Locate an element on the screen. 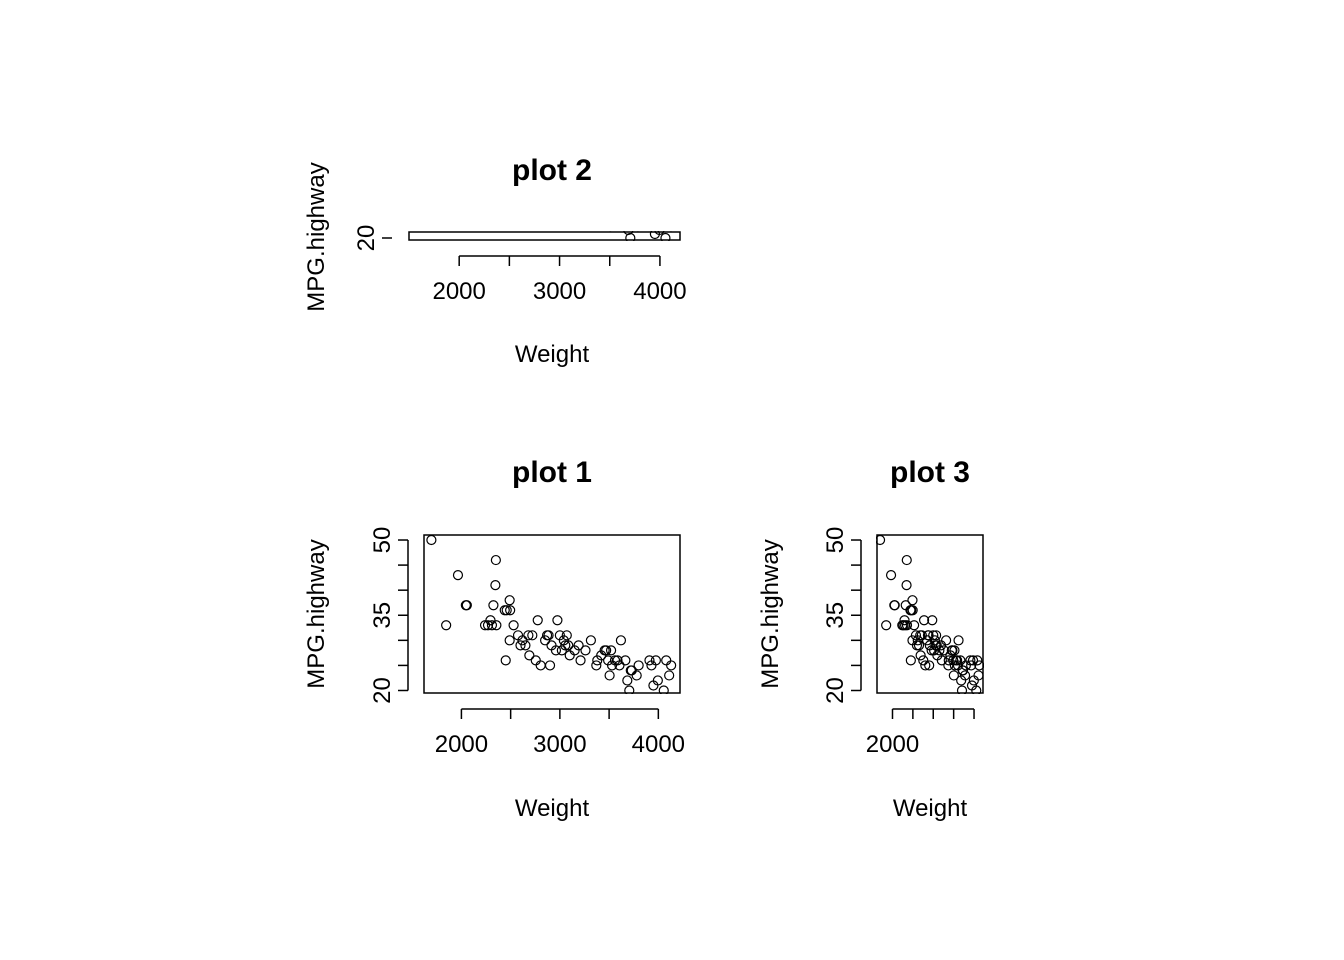  plot3-points is located at coordinates (930, 614).